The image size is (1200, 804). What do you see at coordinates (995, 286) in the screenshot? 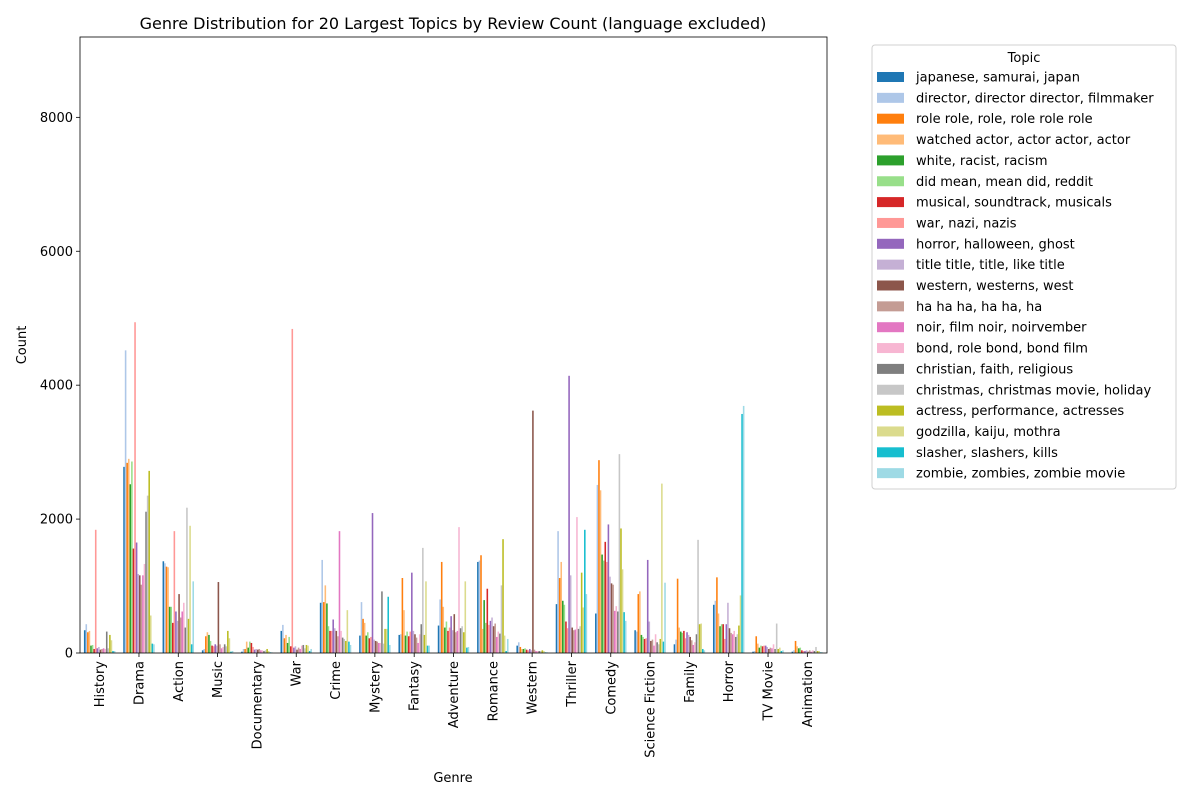
I see `legend-label: western, westerns, west` at bounding box center [995, 286].